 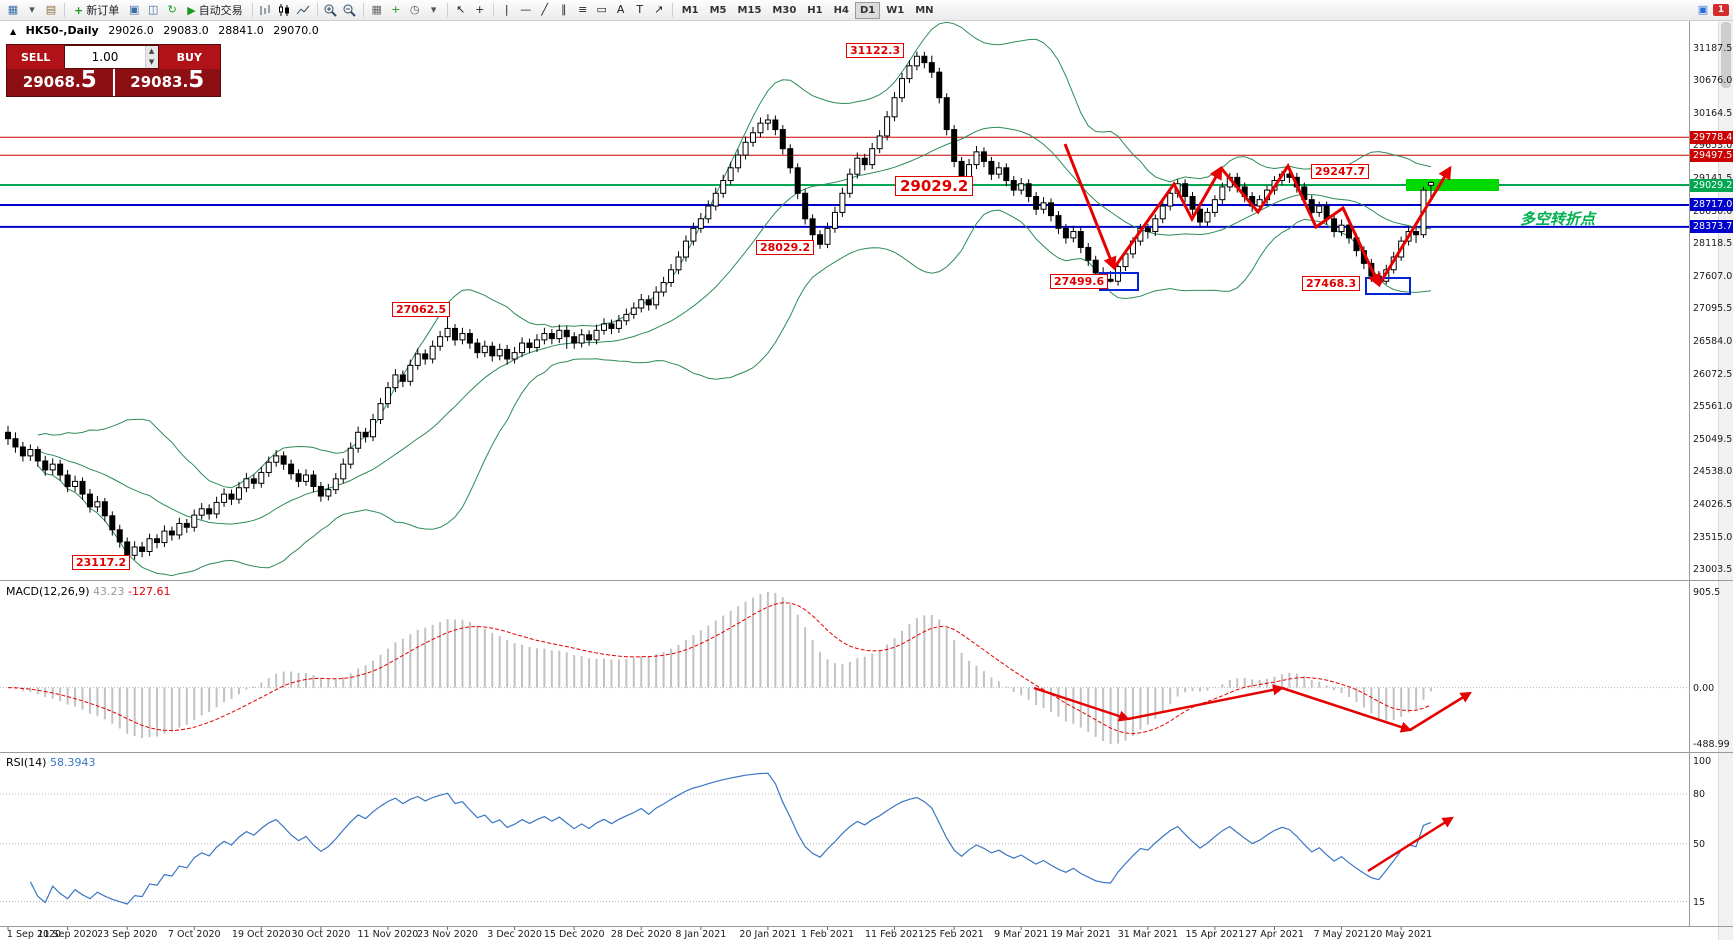 I want to click on ohlc-low: 28841.0, so click(x=241, y=30).